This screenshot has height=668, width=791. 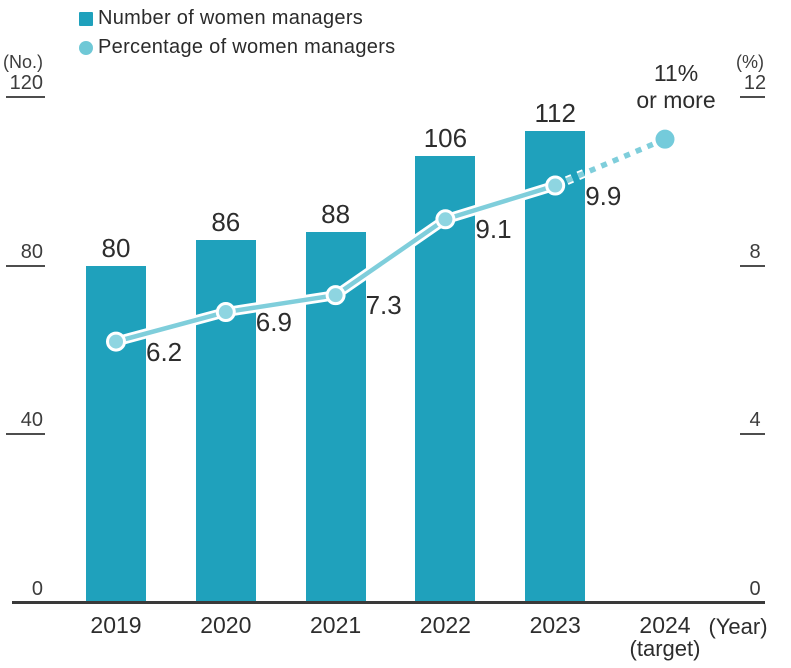 What do you see at coordinates (676, 100) in the screenshot?
I see `target-annotation-line2: or more` at bounding box center [676, 100].